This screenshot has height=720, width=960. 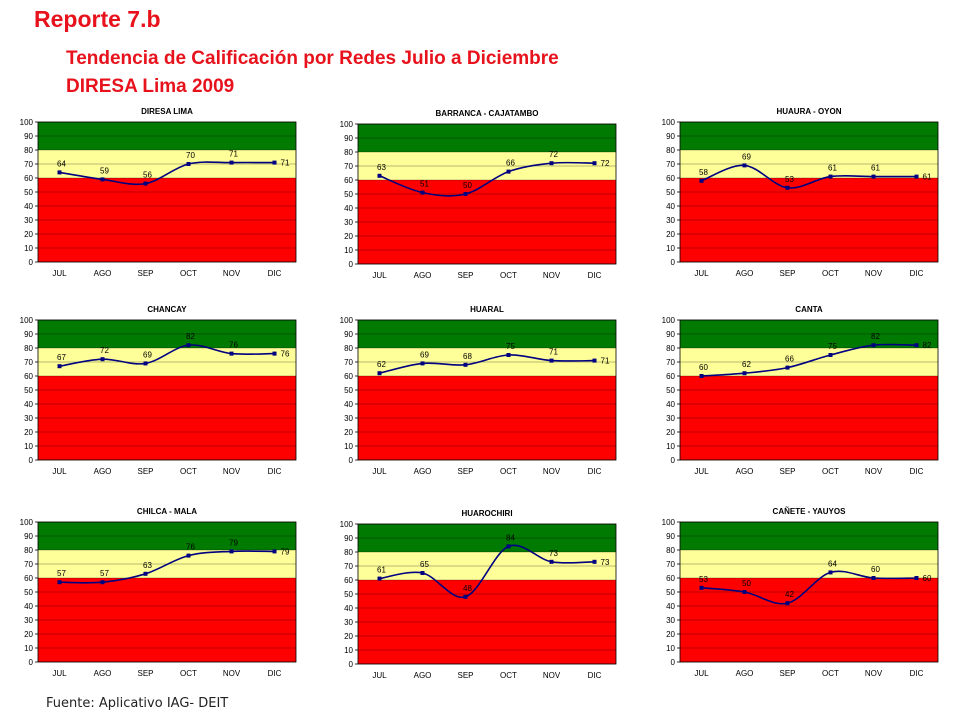 I want to click on chilca-mala-ytick-label: 50, so click(x=28, y=592).